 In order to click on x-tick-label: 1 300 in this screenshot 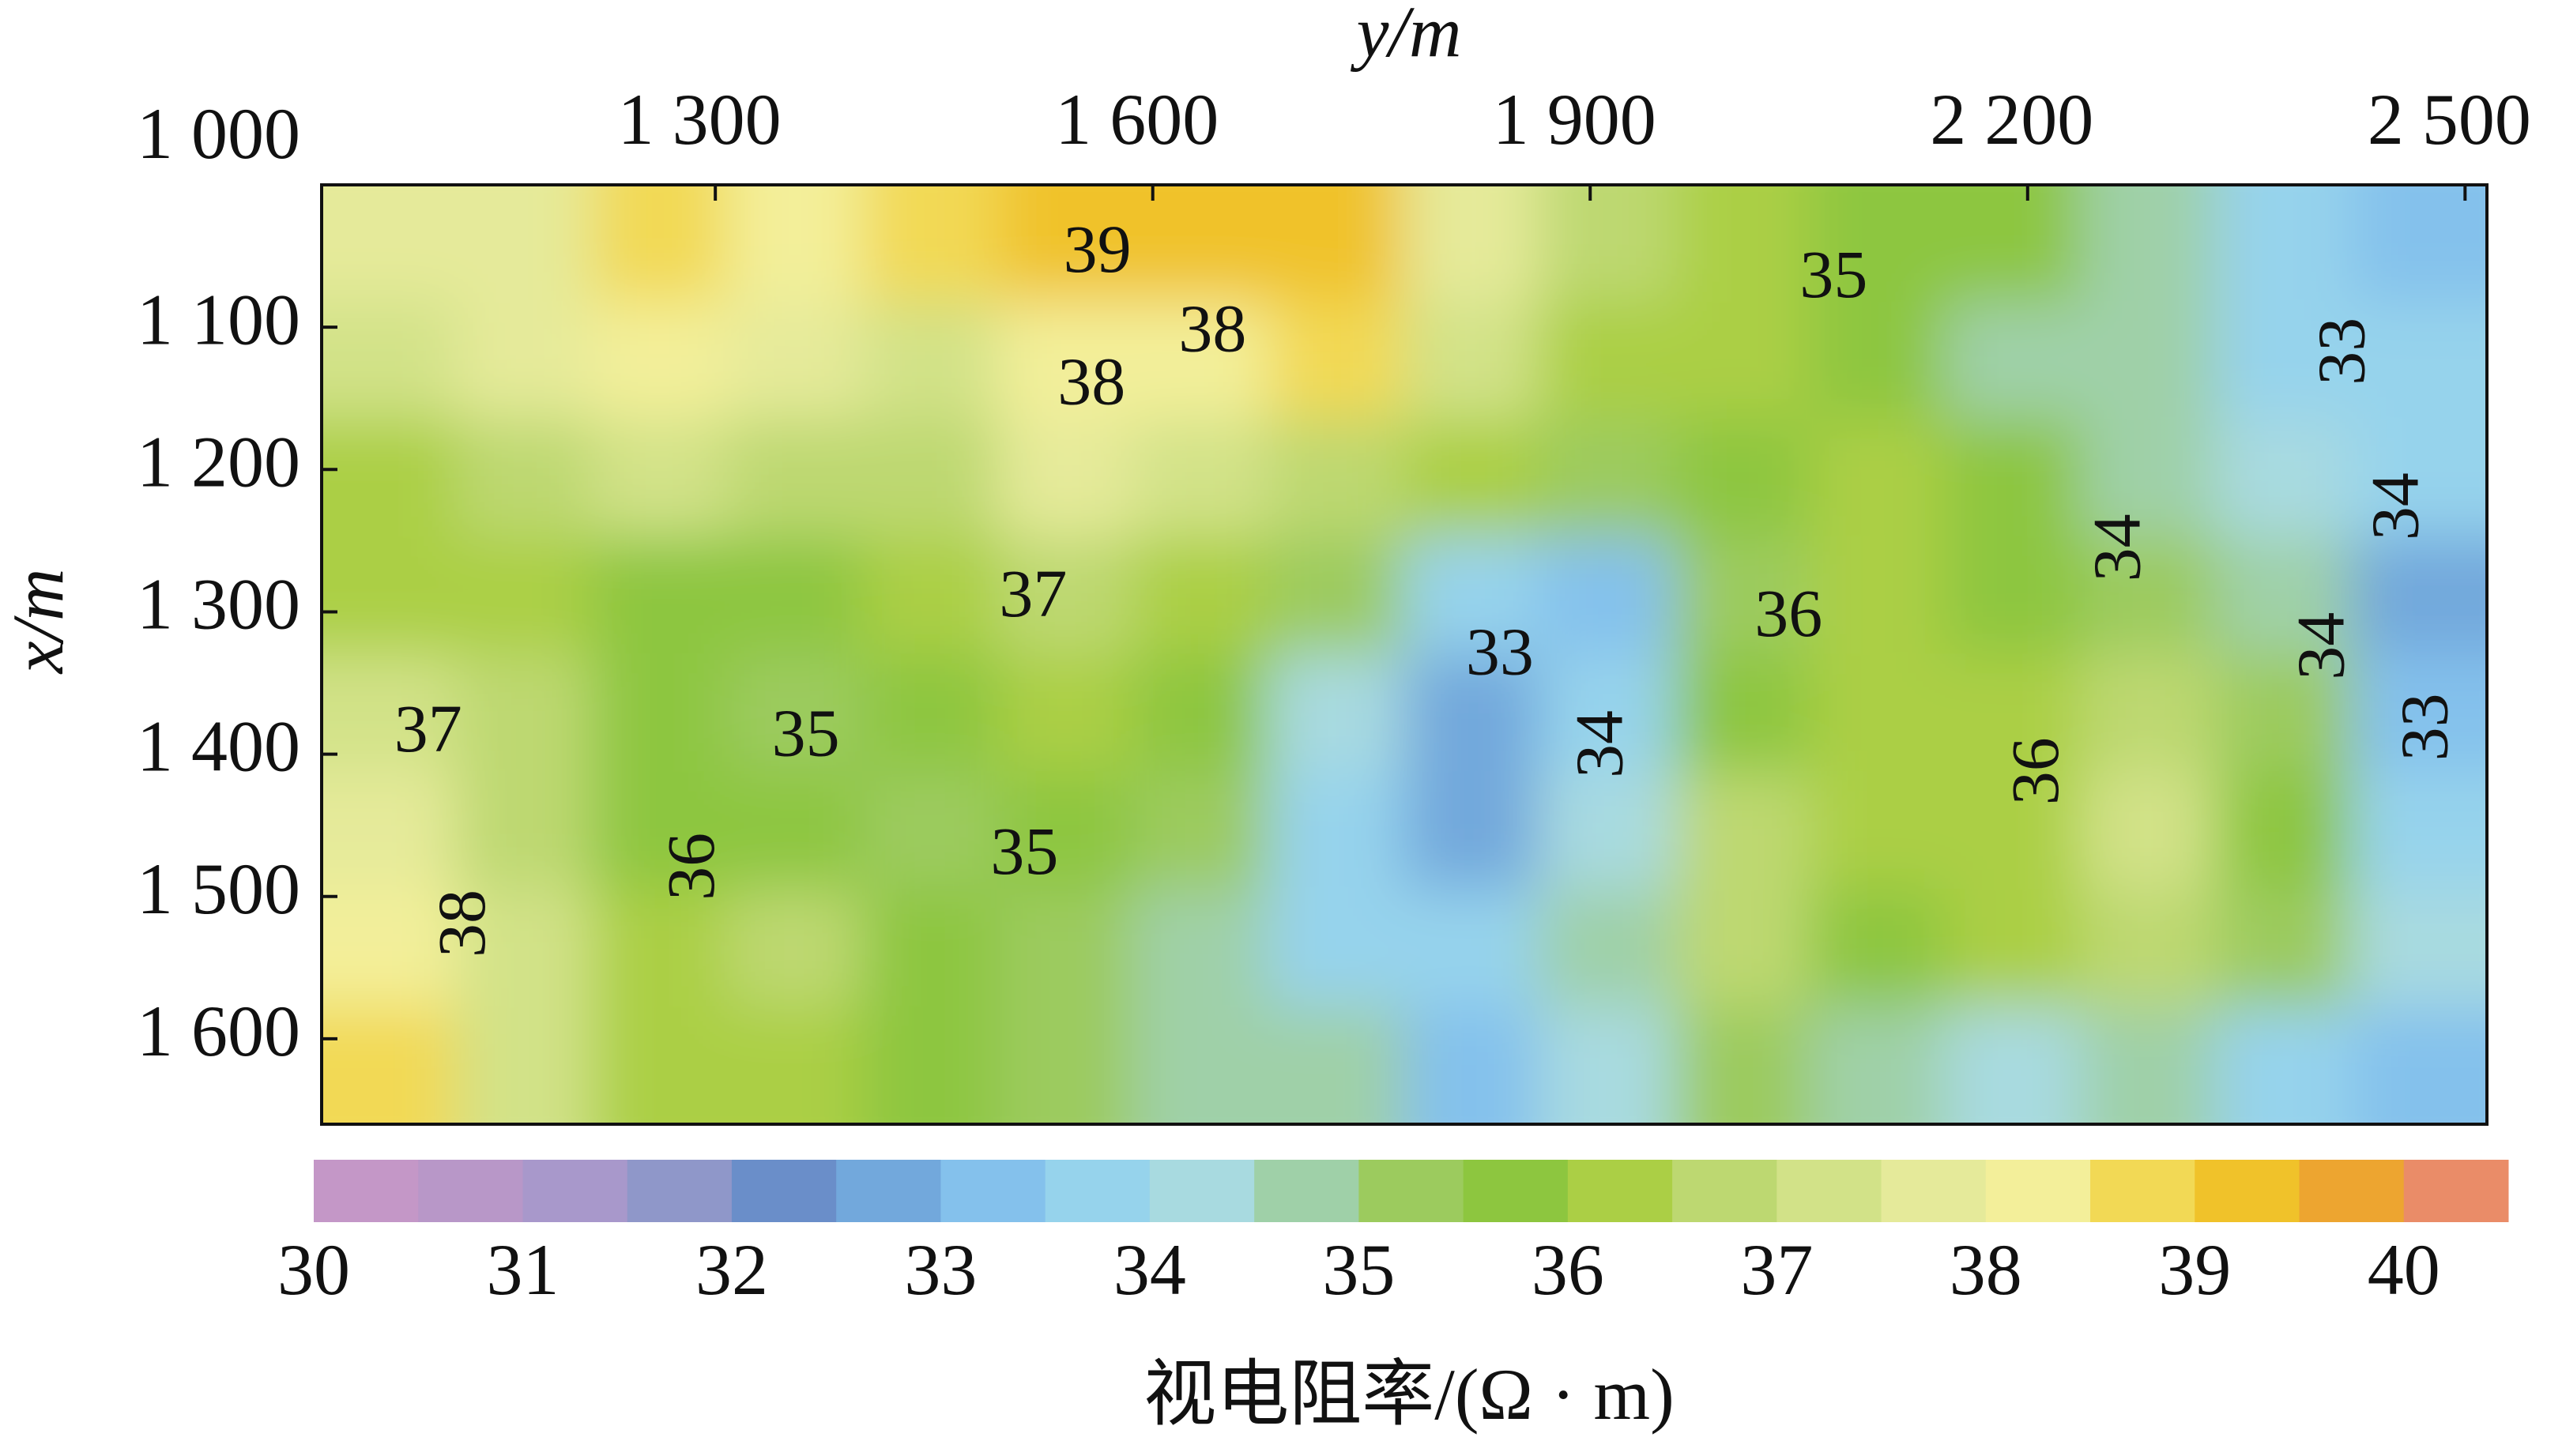, I will do `click(218, 604)`.